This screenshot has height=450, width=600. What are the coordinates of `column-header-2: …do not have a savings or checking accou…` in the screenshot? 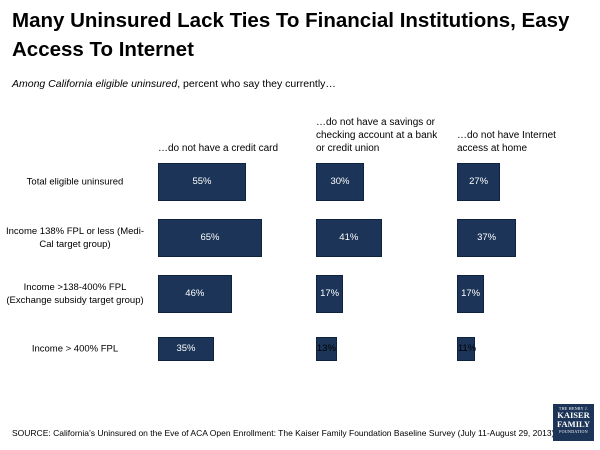 It's located at (377, 135).